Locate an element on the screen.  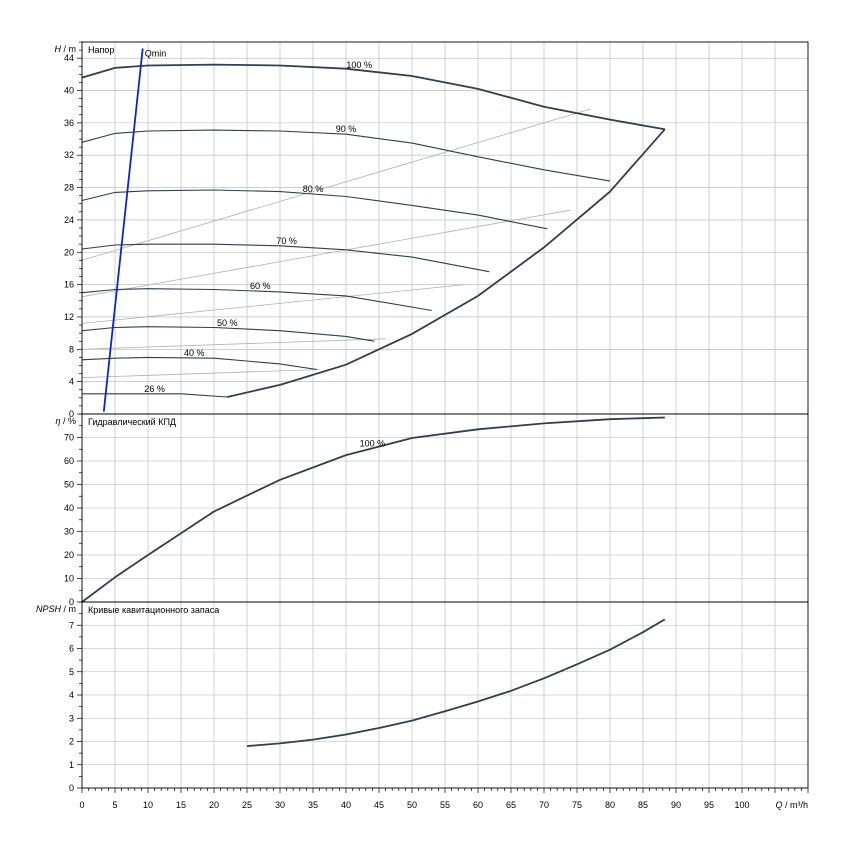
y-tick-label: 32 is located at coordinates (69, 155).